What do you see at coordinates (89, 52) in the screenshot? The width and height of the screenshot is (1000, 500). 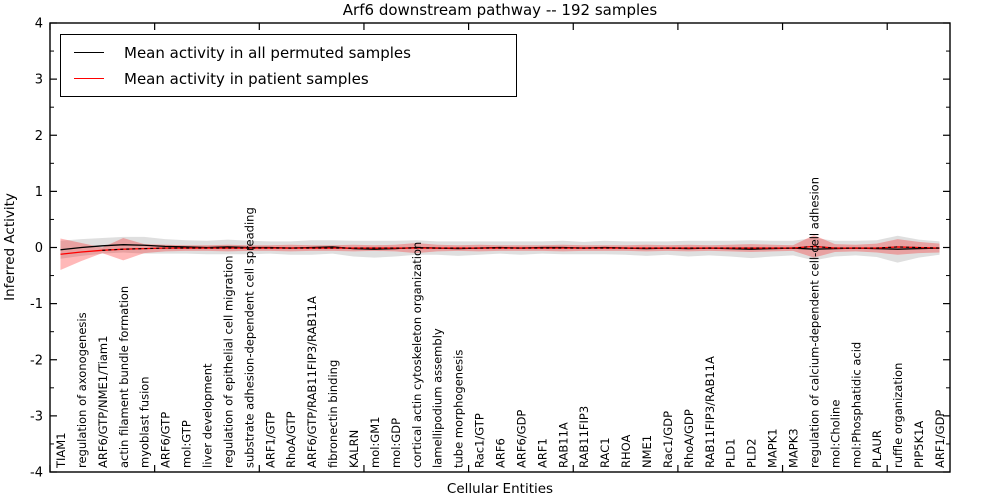 I see `legend-line-permuted-icon` at bounding box center [89, 52].